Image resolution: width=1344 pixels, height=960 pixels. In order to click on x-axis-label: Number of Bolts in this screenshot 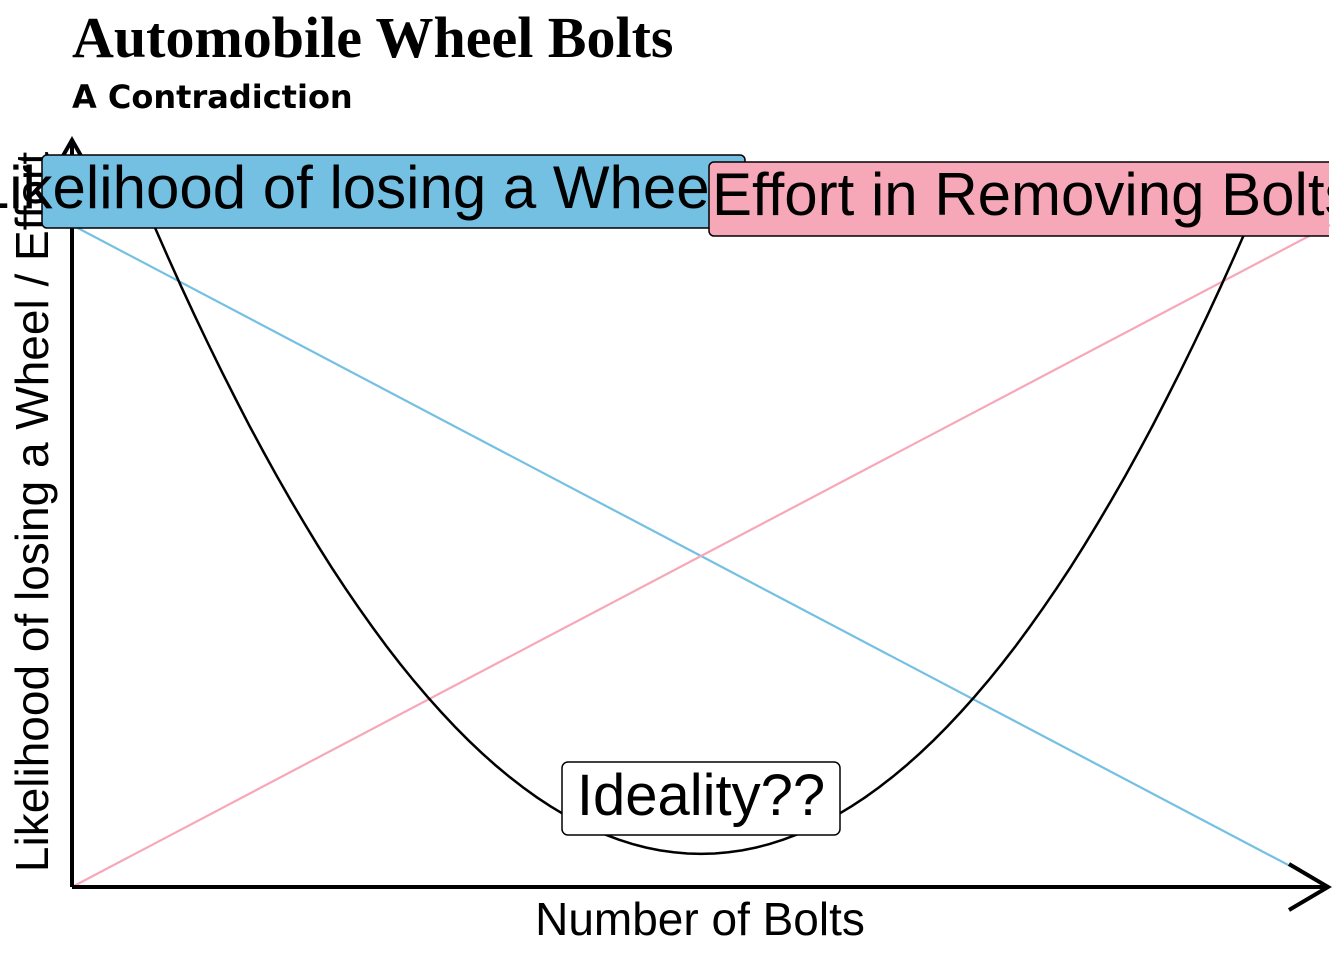, I will do `click(700, 919)`.